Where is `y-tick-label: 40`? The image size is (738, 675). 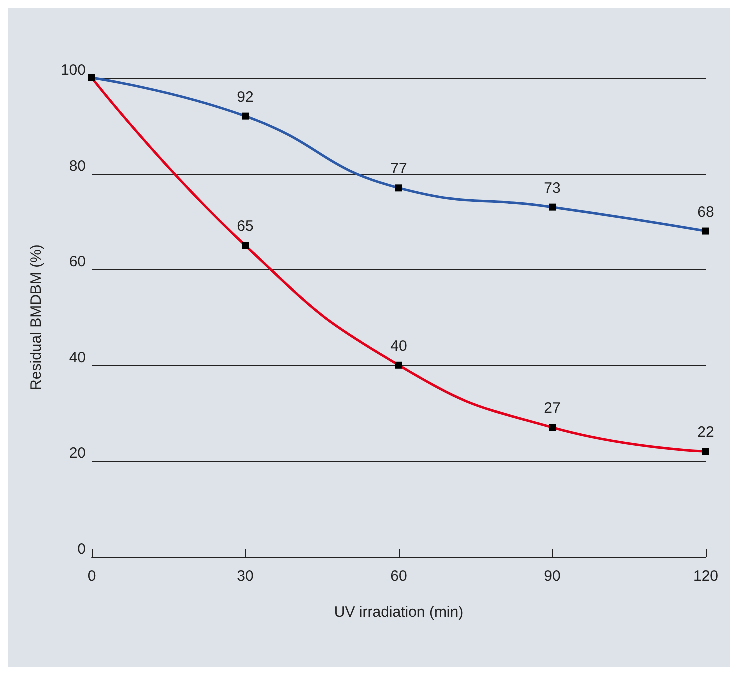 y-tick-label: 40 is located at coordinates (77, 357).